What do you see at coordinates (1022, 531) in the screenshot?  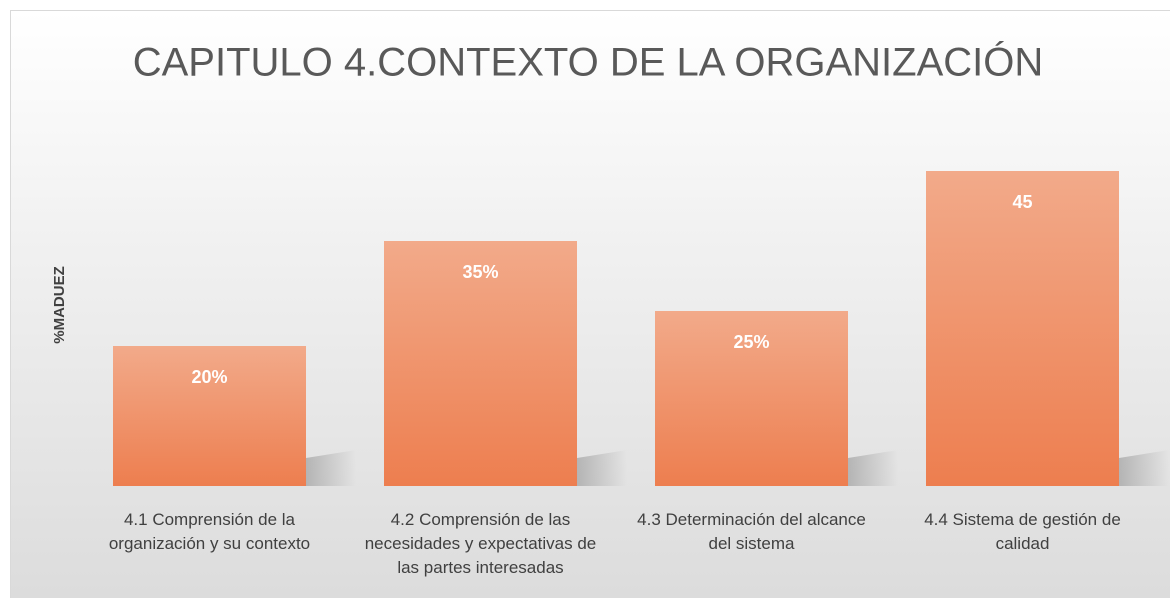 I see `x-tick-label: 4.4 Sistema de gestión de calidad` at bounding box center [1022, 531].